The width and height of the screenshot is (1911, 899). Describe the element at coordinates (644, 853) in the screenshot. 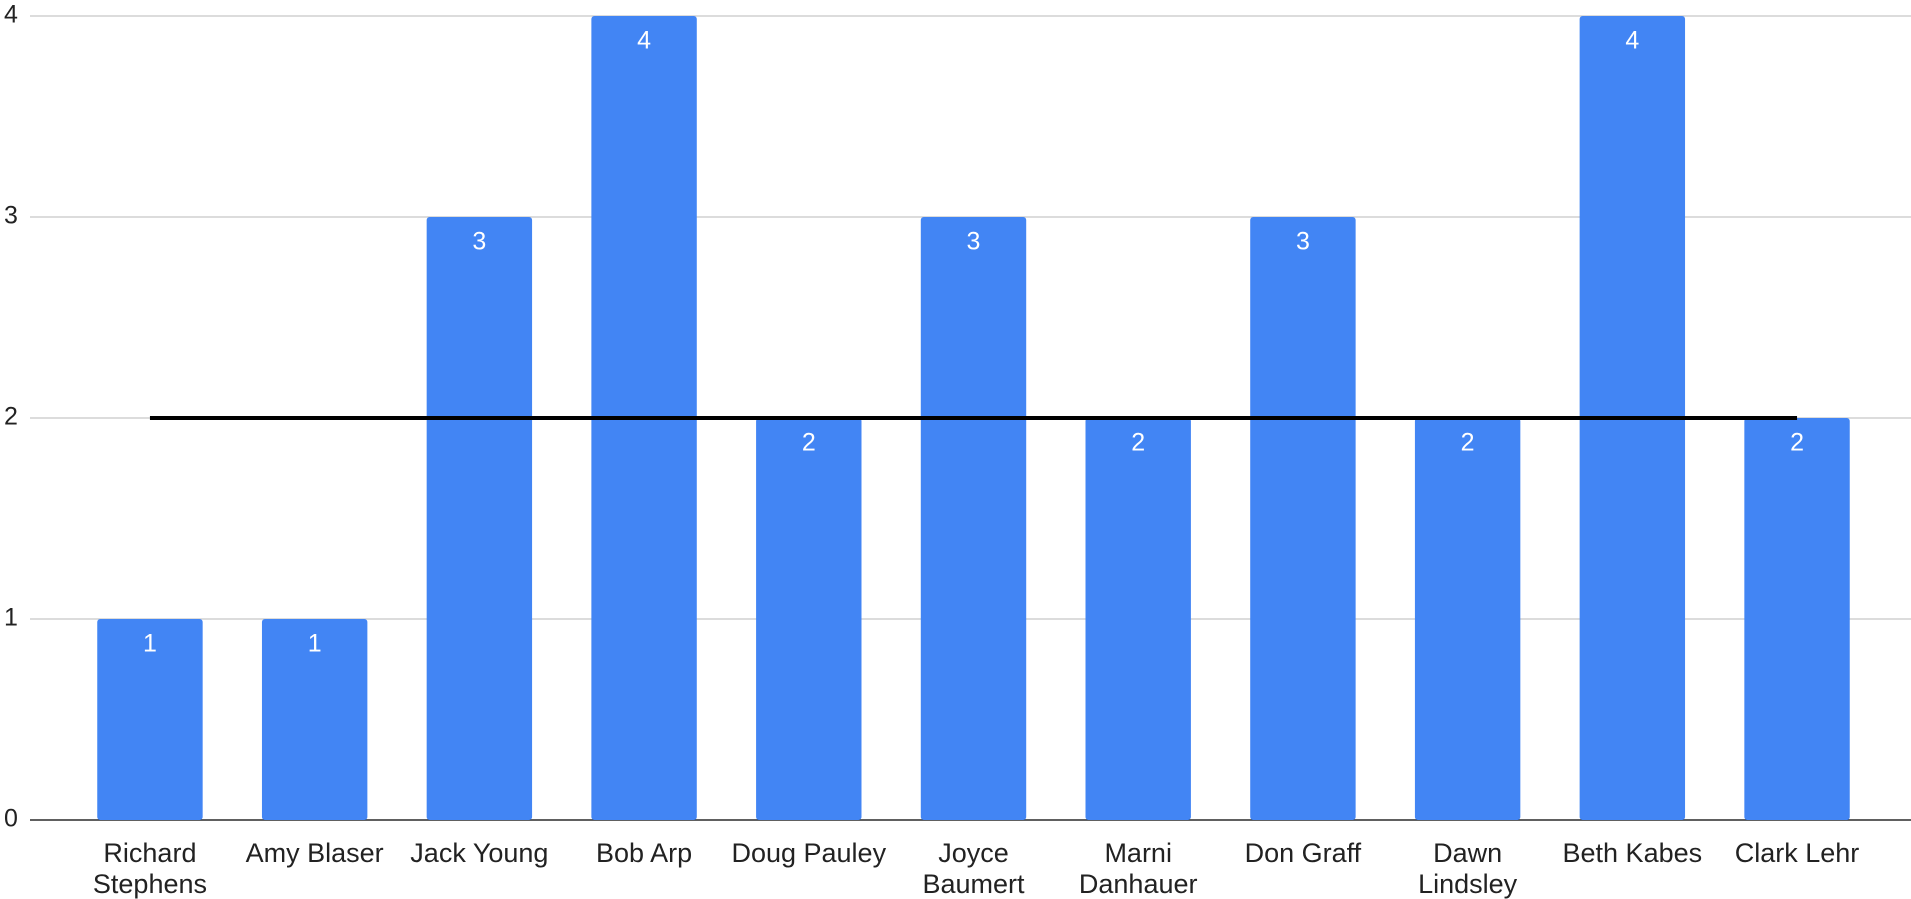

I see `x-tick-label: Bob Arp` at that location.